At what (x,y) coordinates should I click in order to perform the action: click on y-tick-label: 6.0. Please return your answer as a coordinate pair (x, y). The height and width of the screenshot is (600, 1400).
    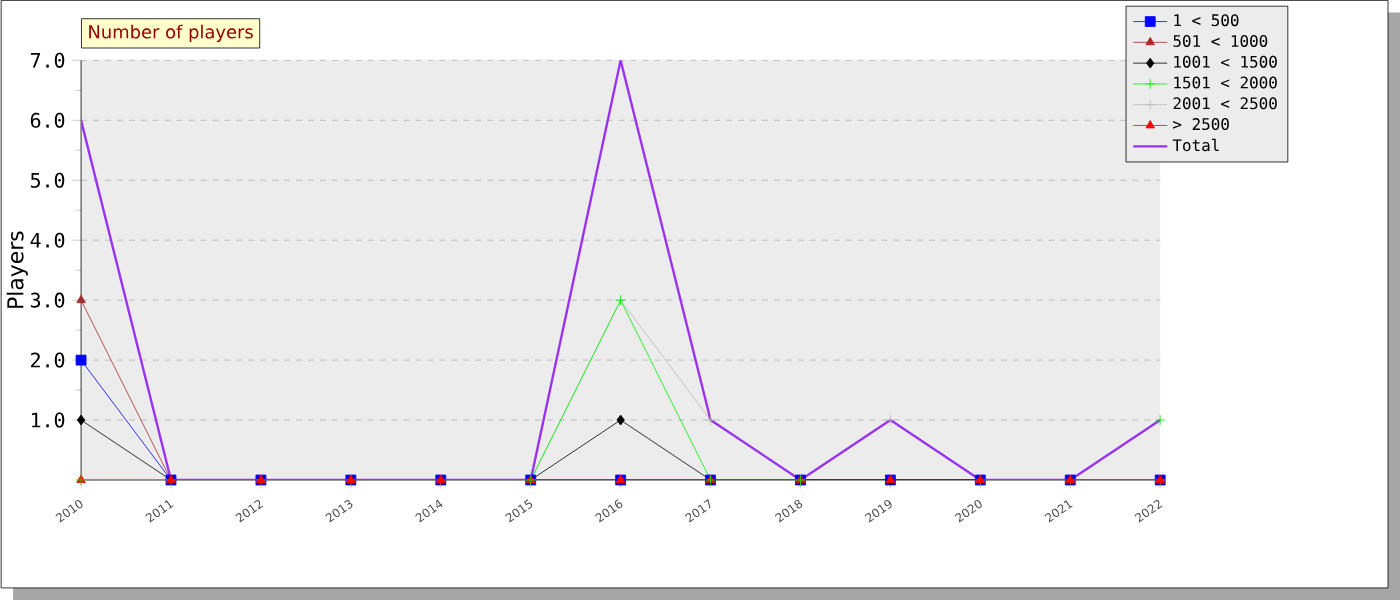
    Looking at the image, I should click on (47, 120).